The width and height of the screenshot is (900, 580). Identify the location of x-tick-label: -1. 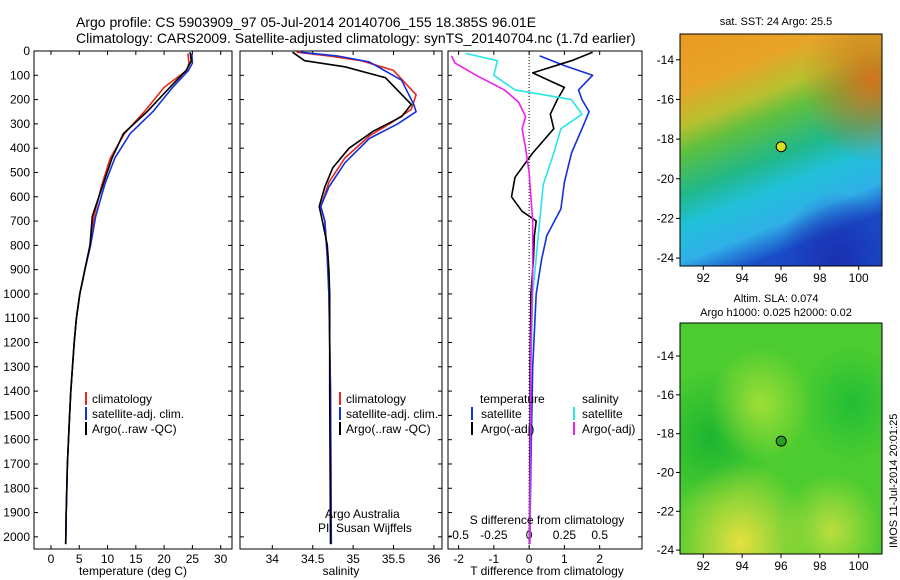
(494, 559).